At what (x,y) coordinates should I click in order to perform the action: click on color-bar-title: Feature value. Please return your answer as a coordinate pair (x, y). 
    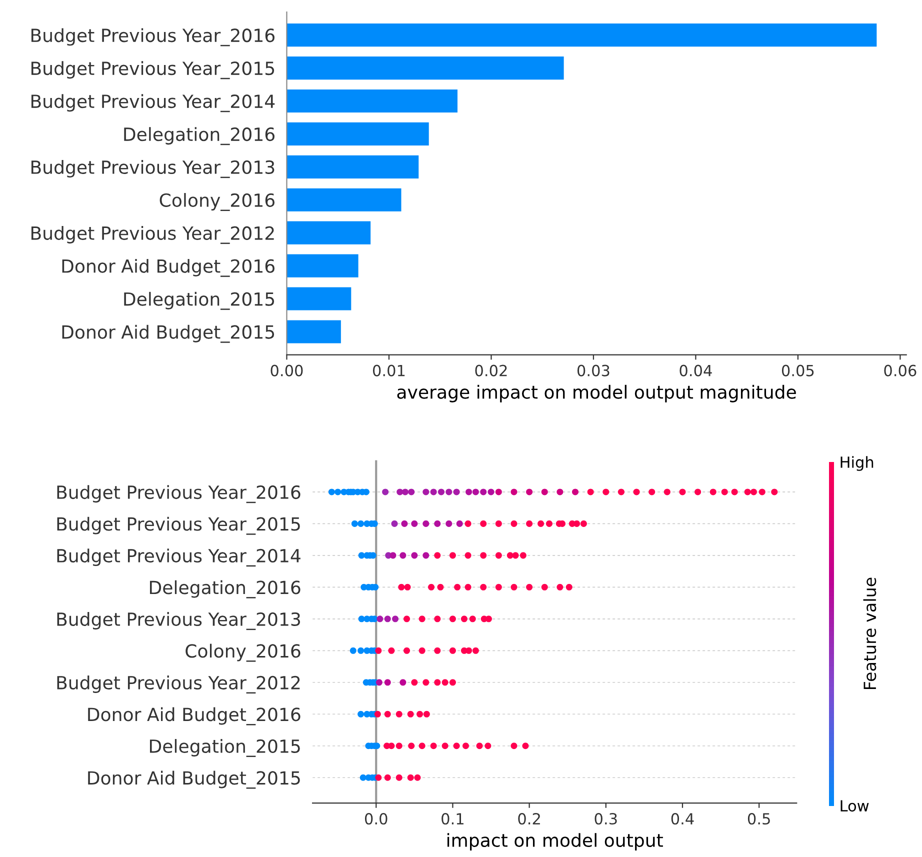
    Looking at the image, I should click on (869, 634).